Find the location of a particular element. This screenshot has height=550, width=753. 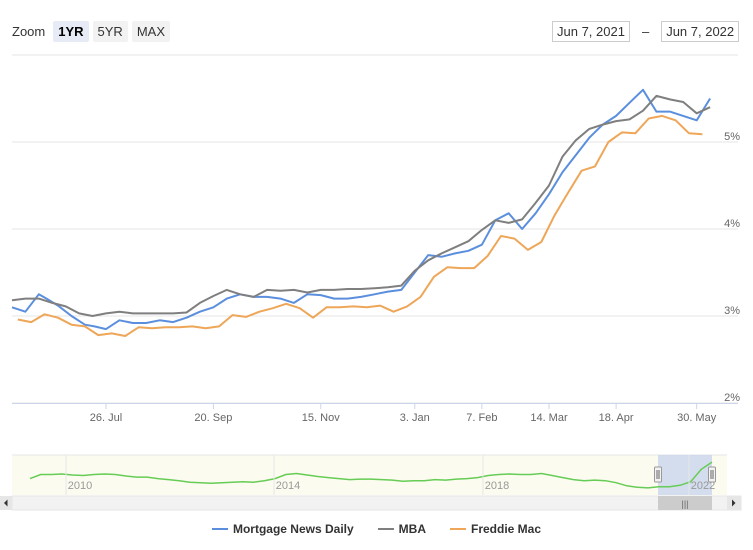

y-tick-label: 5% is located at coordinates (732, 137).